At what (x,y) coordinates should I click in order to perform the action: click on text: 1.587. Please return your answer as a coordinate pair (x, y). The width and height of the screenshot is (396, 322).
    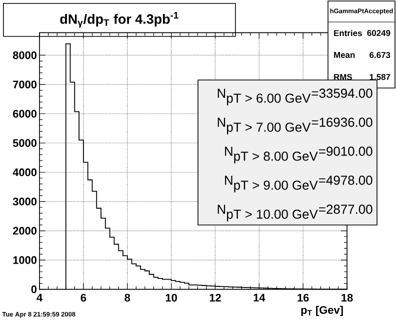
    Looking at the image, I should click on (380, 77).